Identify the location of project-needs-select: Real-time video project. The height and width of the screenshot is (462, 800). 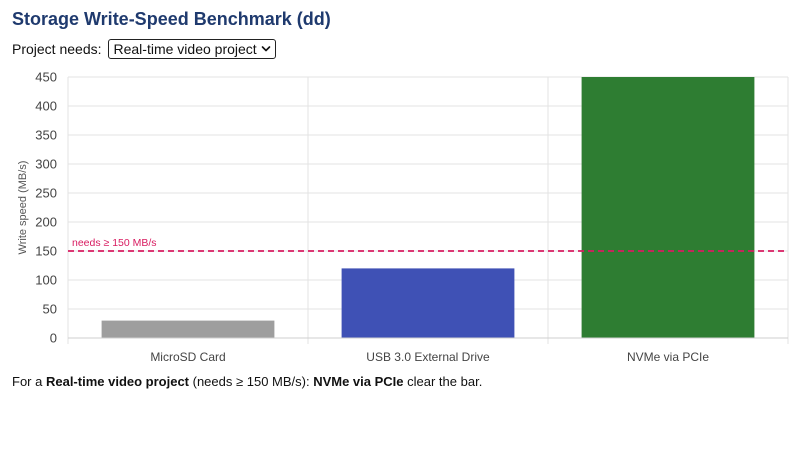
(191, 49).